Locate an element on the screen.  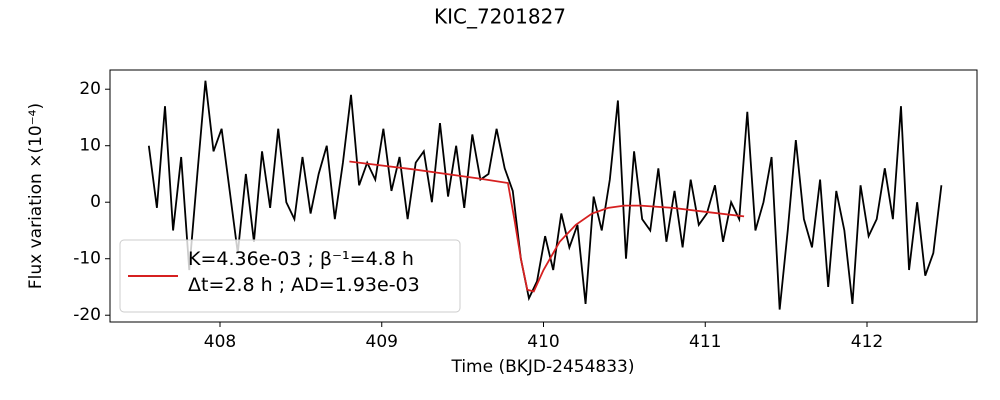
y-tick-label: -20 is located at coordinates (87, 315).